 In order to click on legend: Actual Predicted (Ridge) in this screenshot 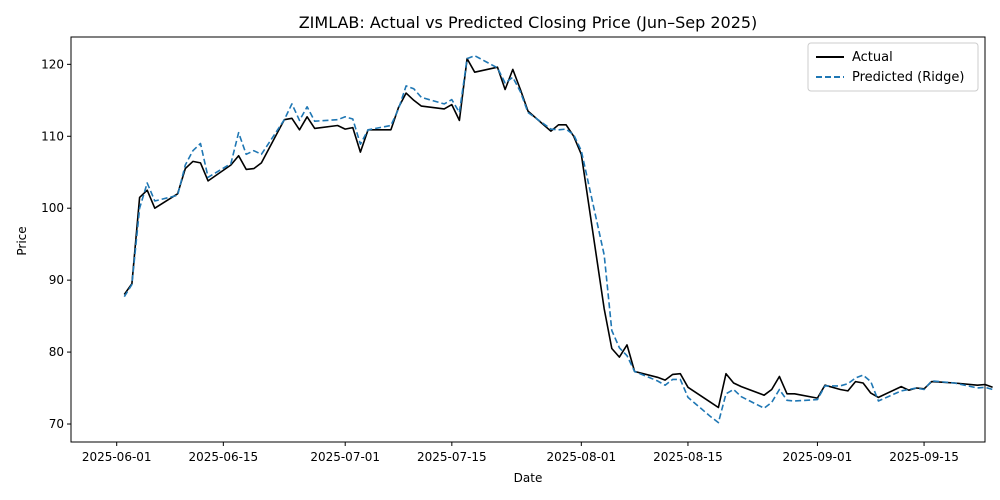, I will do `click(893, 67)`.